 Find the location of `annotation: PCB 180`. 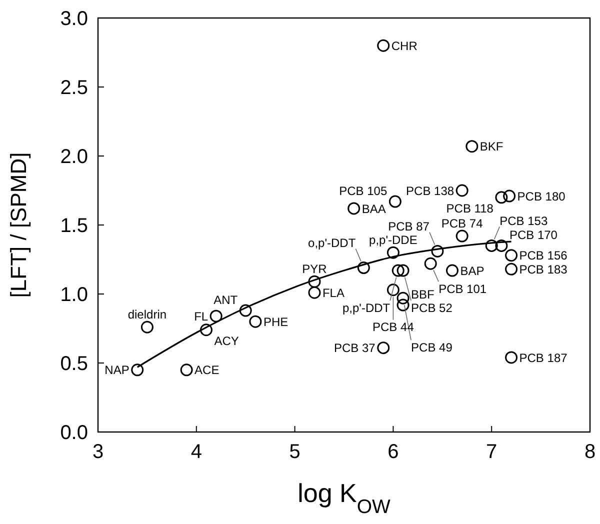

annotation: PCB 180 is located at coordinates (541, 196).